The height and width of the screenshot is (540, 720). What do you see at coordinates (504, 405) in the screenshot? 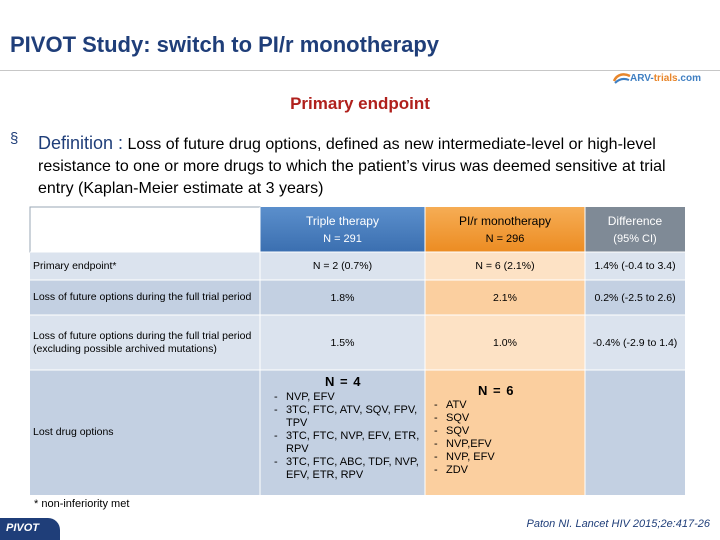
I see `list-item: ATV` at bounding box center [504, 405].